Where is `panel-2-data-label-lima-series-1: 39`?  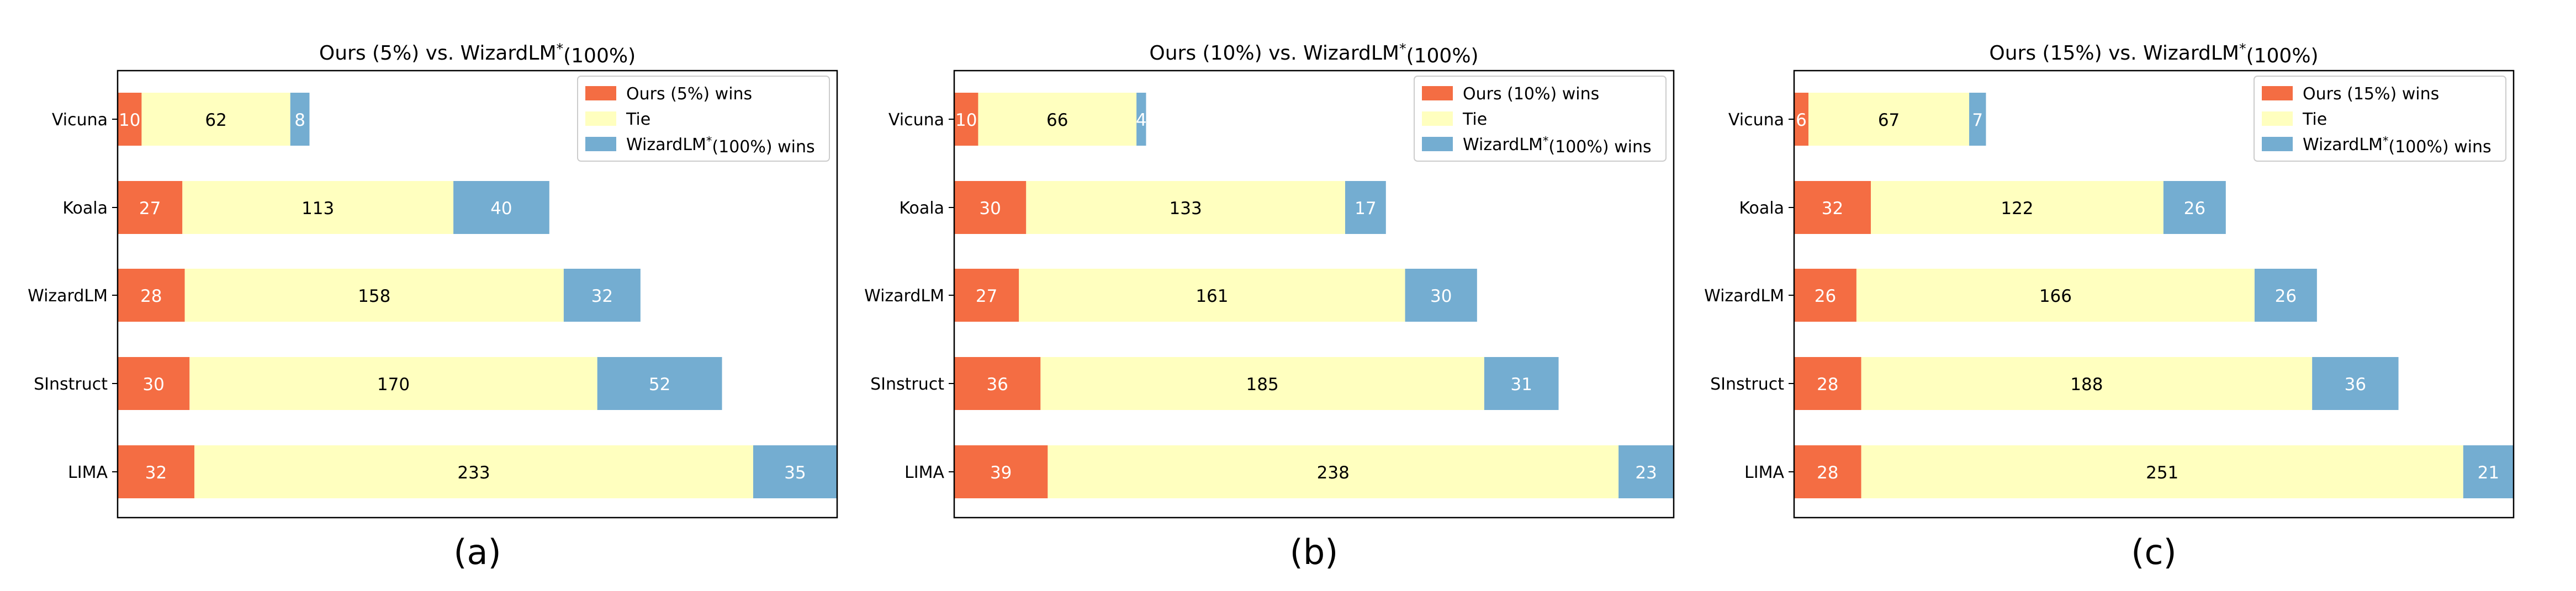
panel-2-data-label-lima-series-1: 39 is located at coordinates (1001, 473).